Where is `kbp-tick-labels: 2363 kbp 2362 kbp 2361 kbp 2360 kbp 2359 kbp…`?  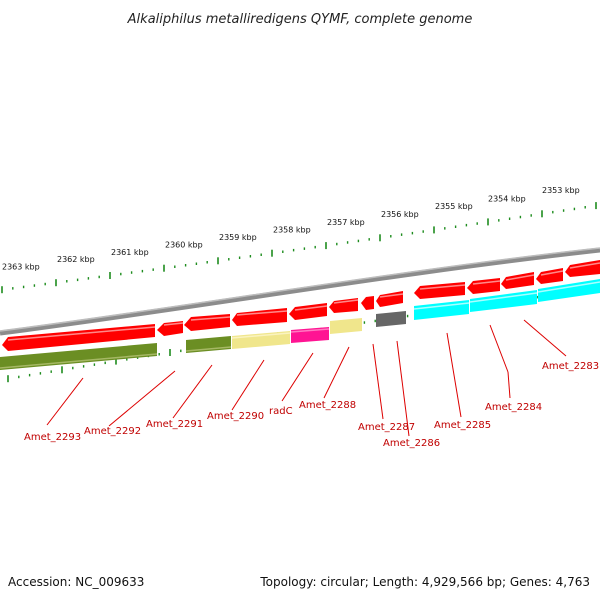
kbp-tick-labels: 2363 kbp 2362 kbp 2361 kbp 2360 kbp 2359 kbp… is located at coordinates (291, 228).